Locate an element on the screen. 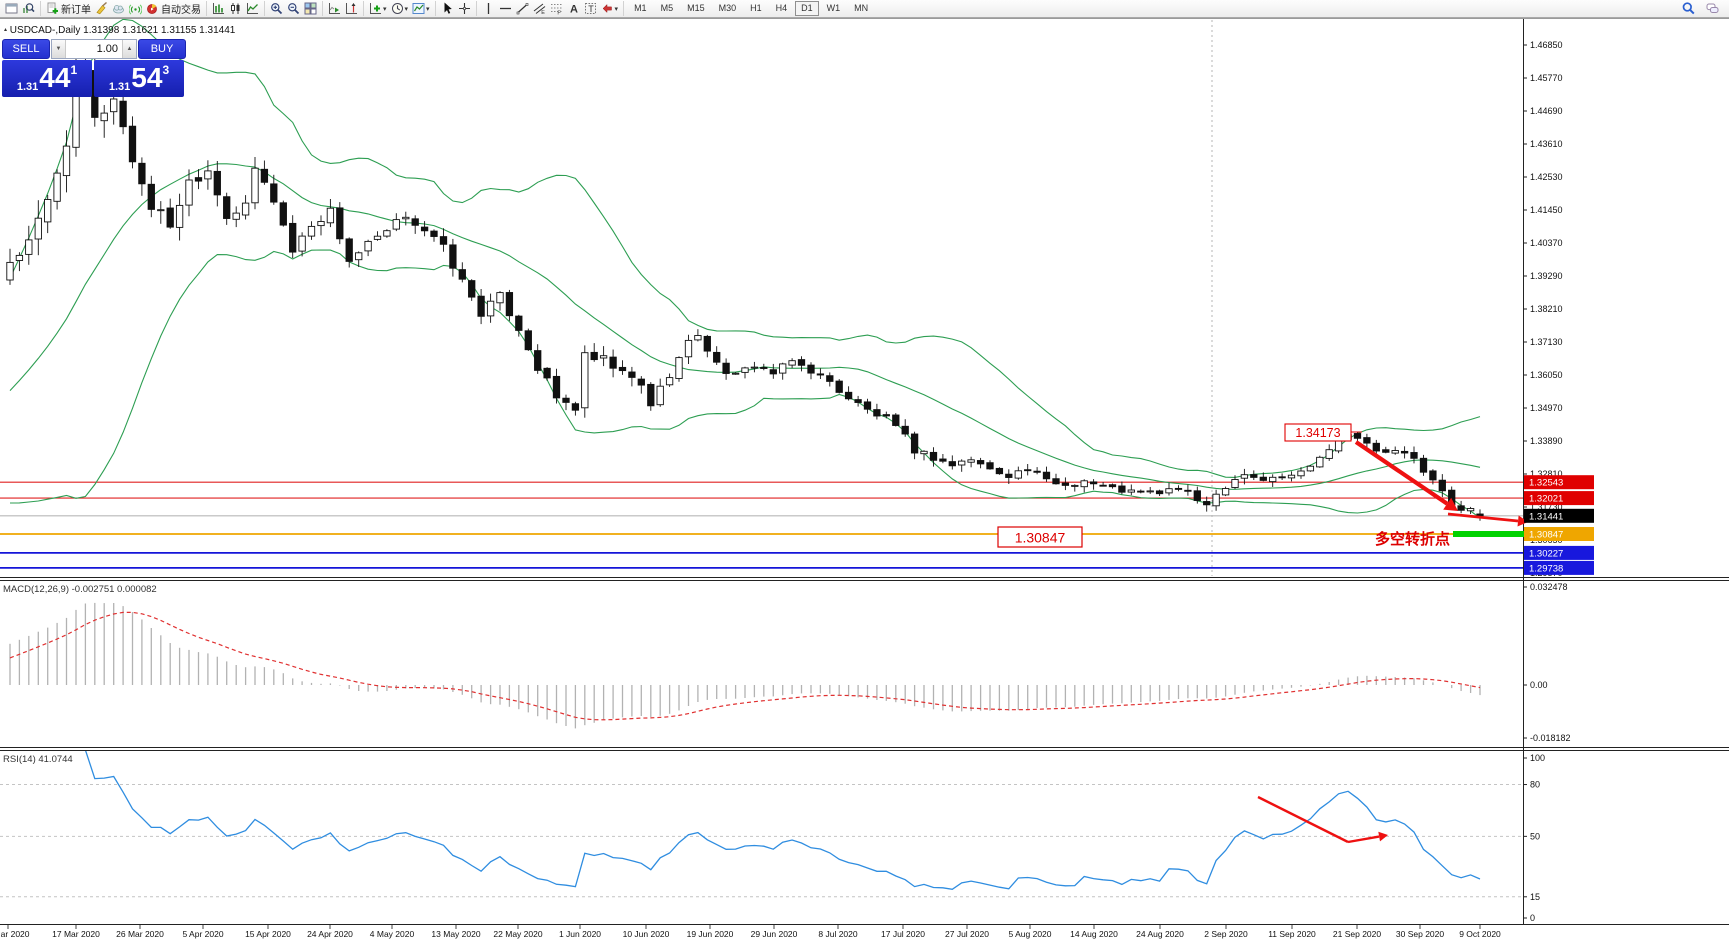  line-chart-button is located at coordinates (252, 8).